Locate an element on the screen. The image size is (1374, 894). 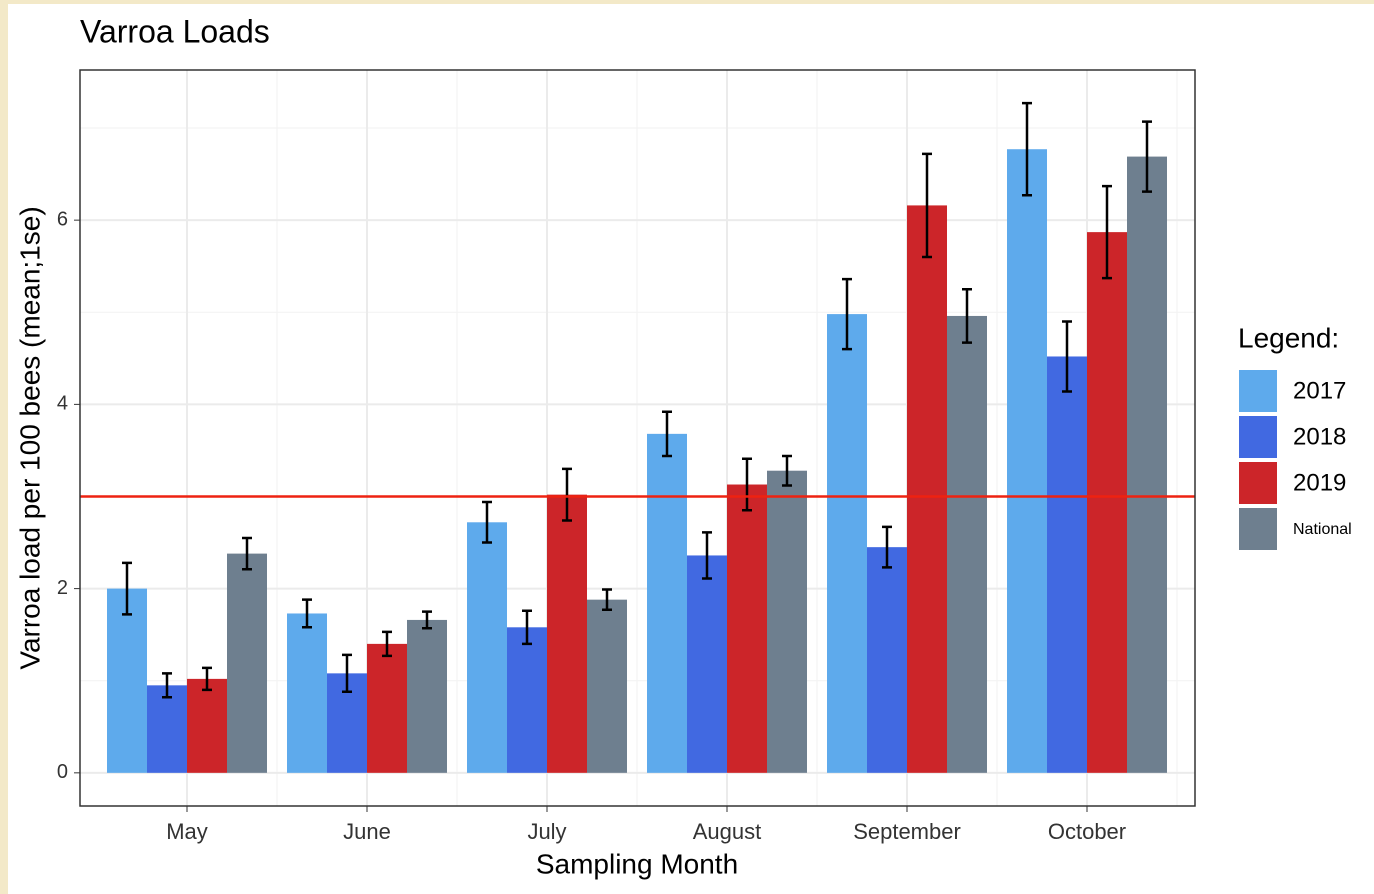
x-tick-label: June is located at coordinates (367, 831).